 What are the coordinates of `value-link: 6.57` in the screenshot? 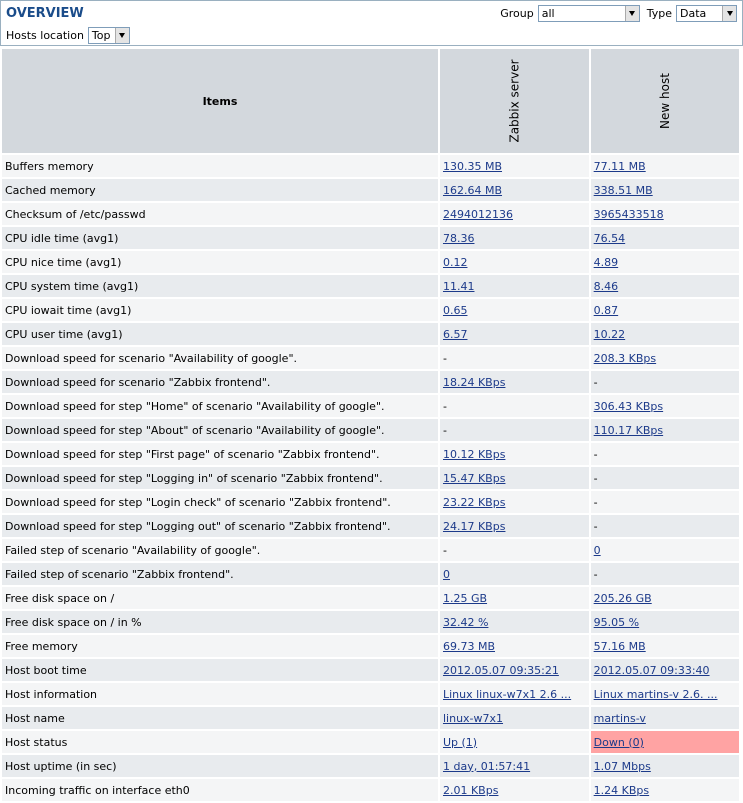 It's located at (455, 334).